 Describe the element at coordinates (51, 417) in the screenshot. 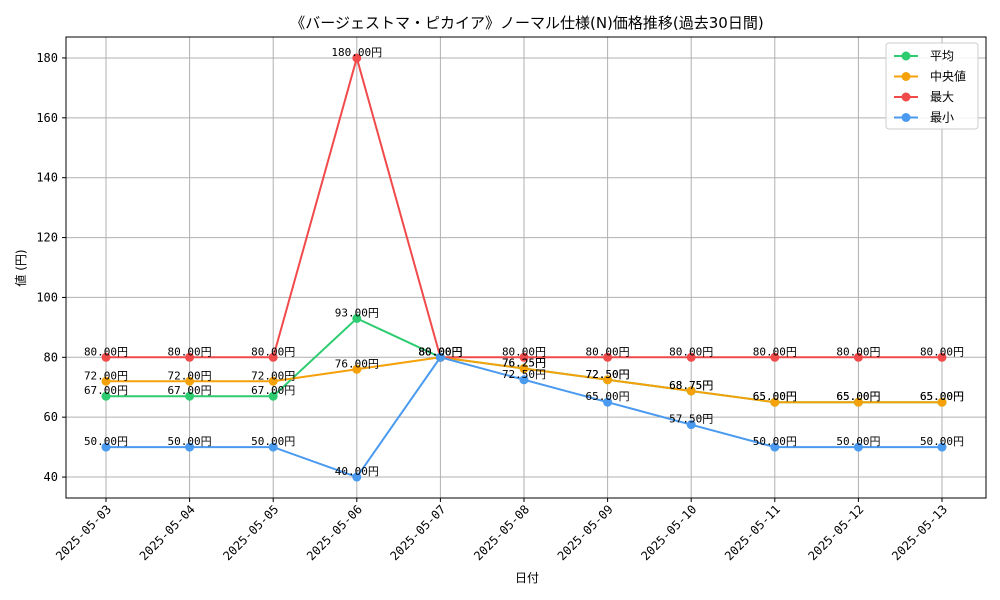

I see `y-tick-label: 60` at that location.